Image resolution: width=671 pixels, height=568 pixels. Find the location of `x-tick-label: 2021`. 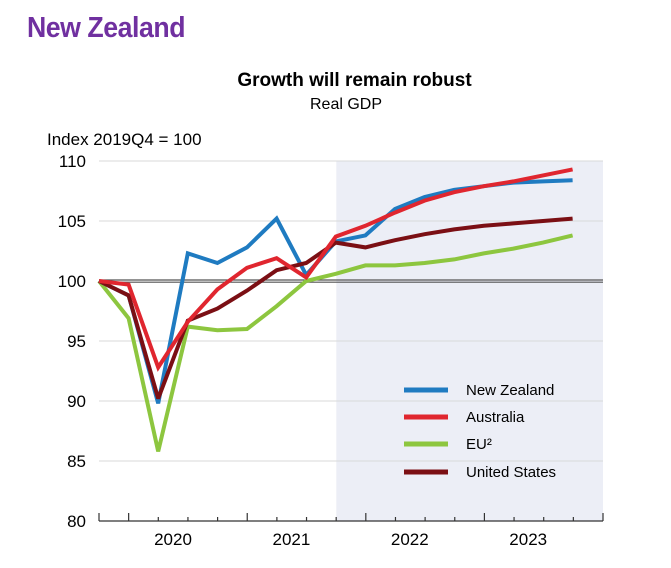

x-tick-label: 2021 is located at coordinates (291, 539).